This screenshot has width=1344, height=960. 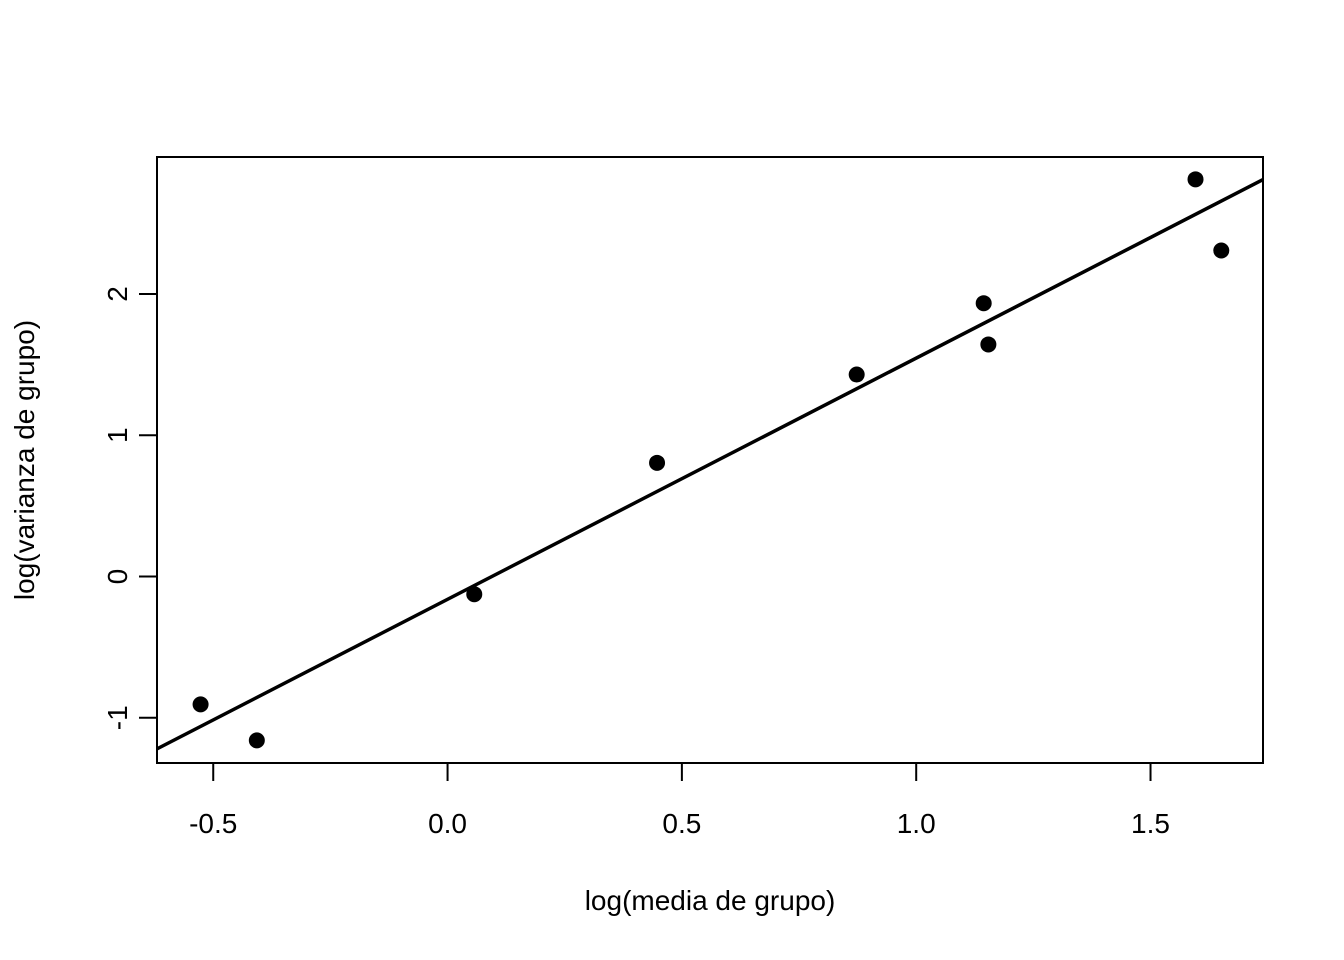 I want to click on y-tick-label: 1, so click(x=117, y=435).